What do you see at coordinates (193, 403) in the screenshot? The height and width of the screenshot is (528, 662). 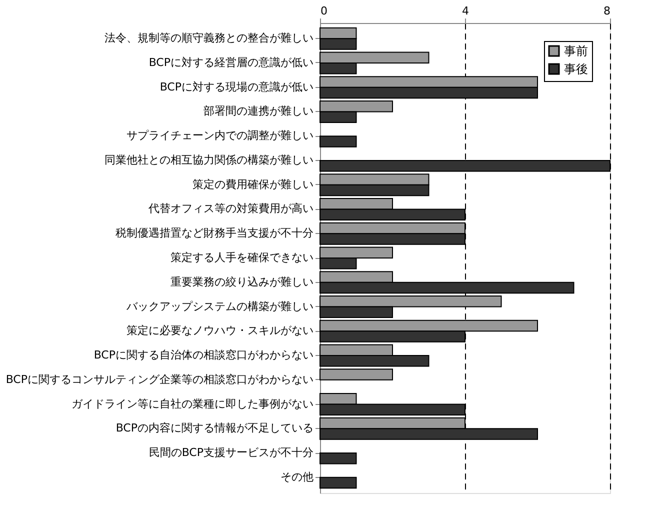 I see `y-tick-label: ガイドライン等に自社の業種に即した事例がない` at bounding box center [193, 403].